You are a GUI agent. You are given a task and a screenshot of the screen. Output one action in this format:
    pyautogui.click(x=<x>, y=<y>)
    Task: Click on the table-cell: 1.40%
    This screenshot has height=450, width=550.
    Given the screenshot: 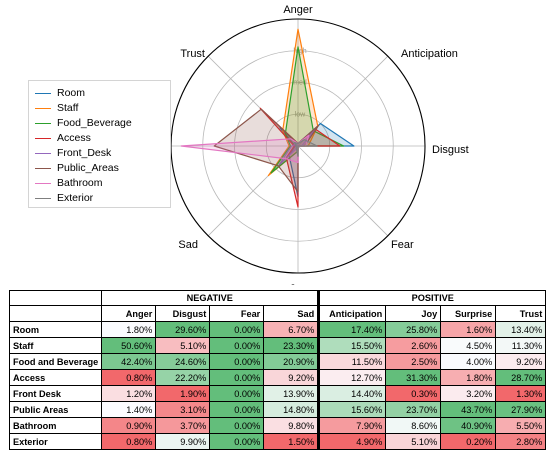 What is the action you would take?
    pyautogui.click(x=129, y=409)
    